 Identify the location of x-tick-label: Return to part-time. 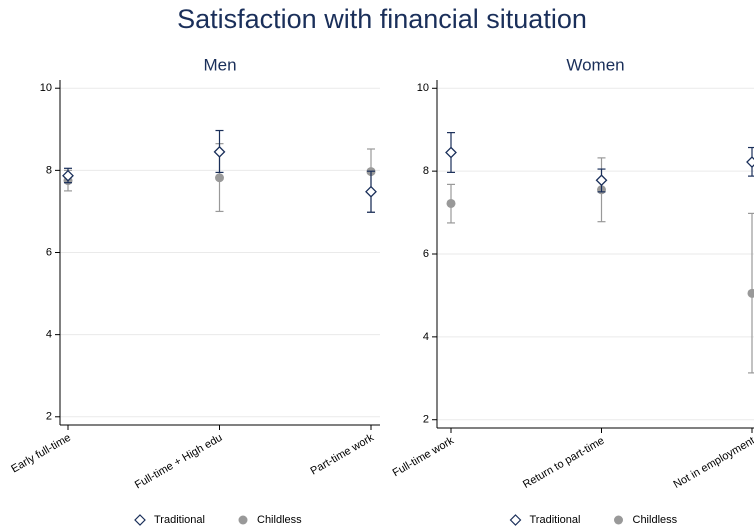
(563, 463).